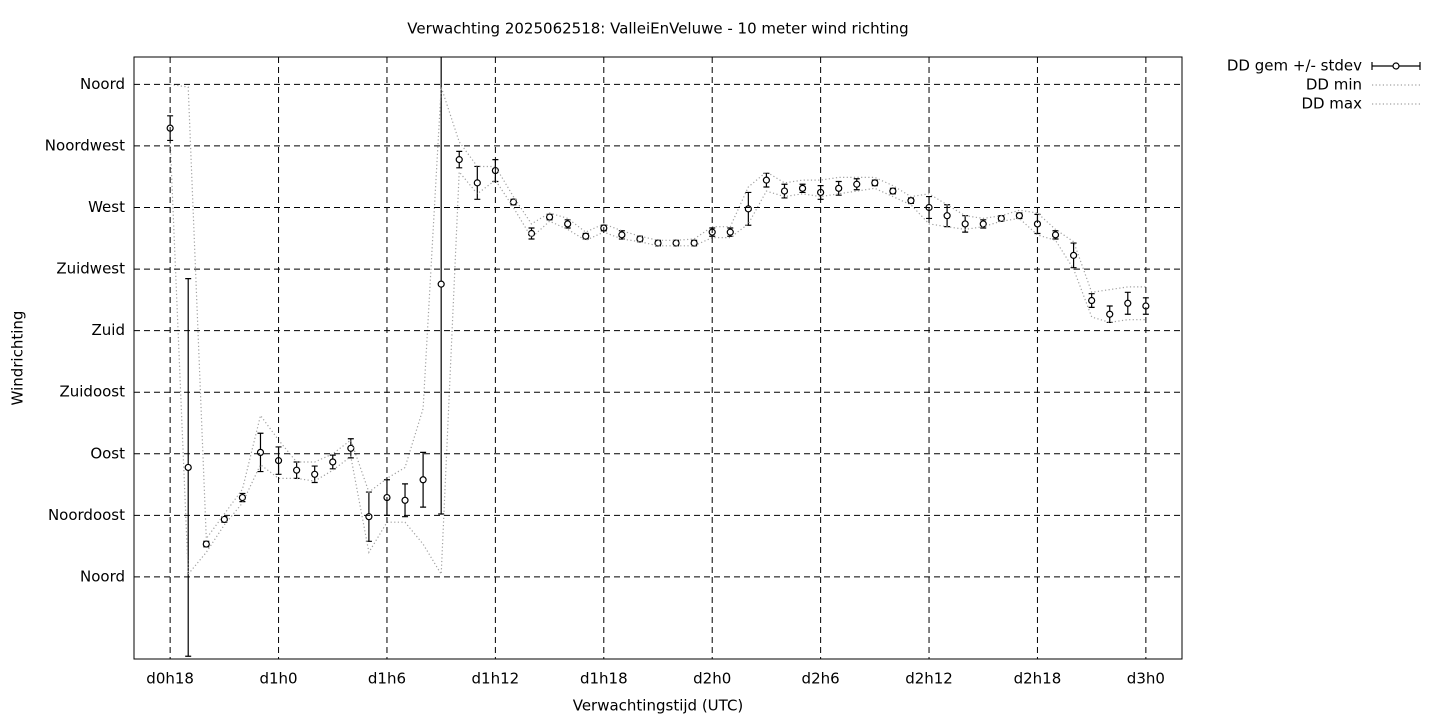 The image size is (1440, 720). What do you see at coordinates (107, 453) in the screenshot?
I see `y-tick-label: Oost` at bounding box center [107, 453].